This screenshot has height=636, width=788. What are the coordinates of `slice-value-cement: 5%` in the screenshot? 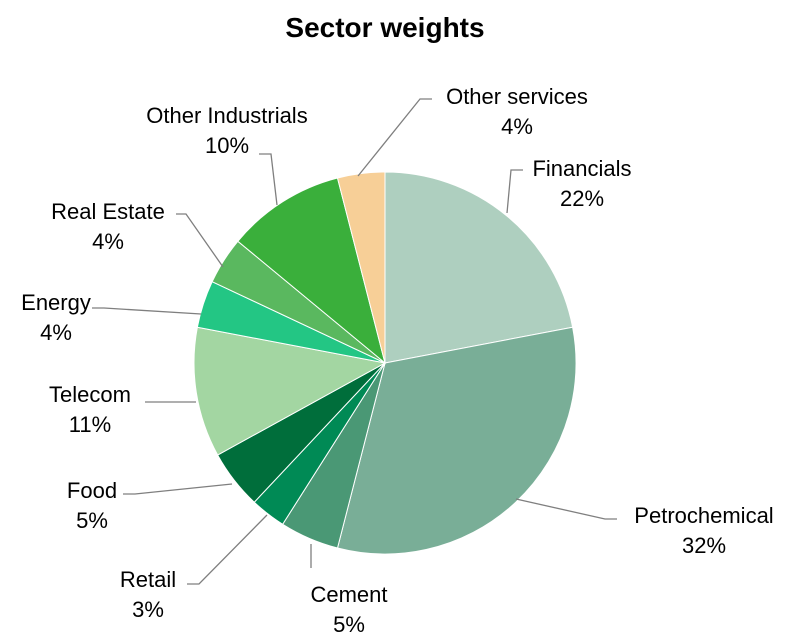 It's located at (349, 624).